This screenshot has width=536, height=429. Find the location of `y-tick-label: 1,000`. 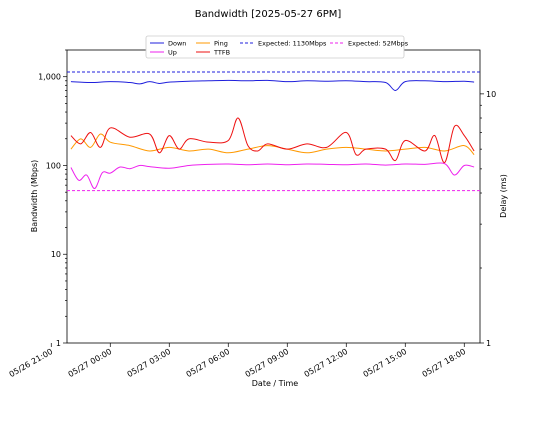

y-tick-label: 1,000 is located at coordinates (49, 77).